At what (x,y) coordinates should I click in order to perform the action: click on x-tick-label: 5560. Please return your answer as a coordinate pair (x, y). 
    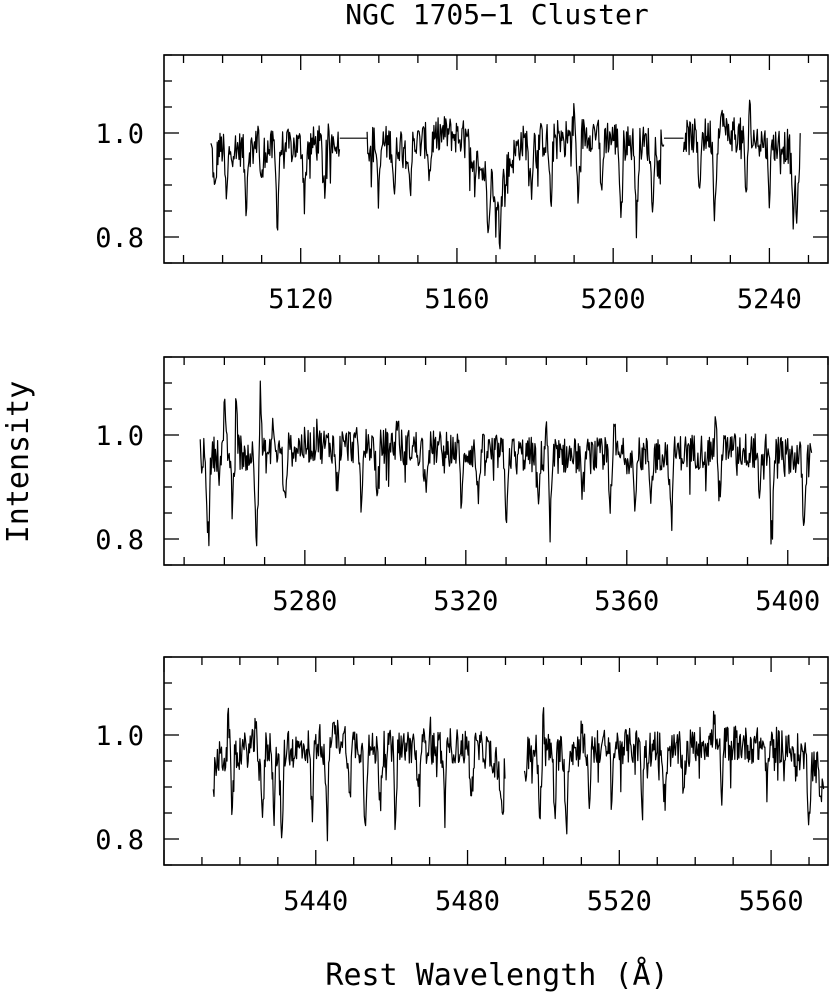
    Looking at the image, I should click on (771, 901).